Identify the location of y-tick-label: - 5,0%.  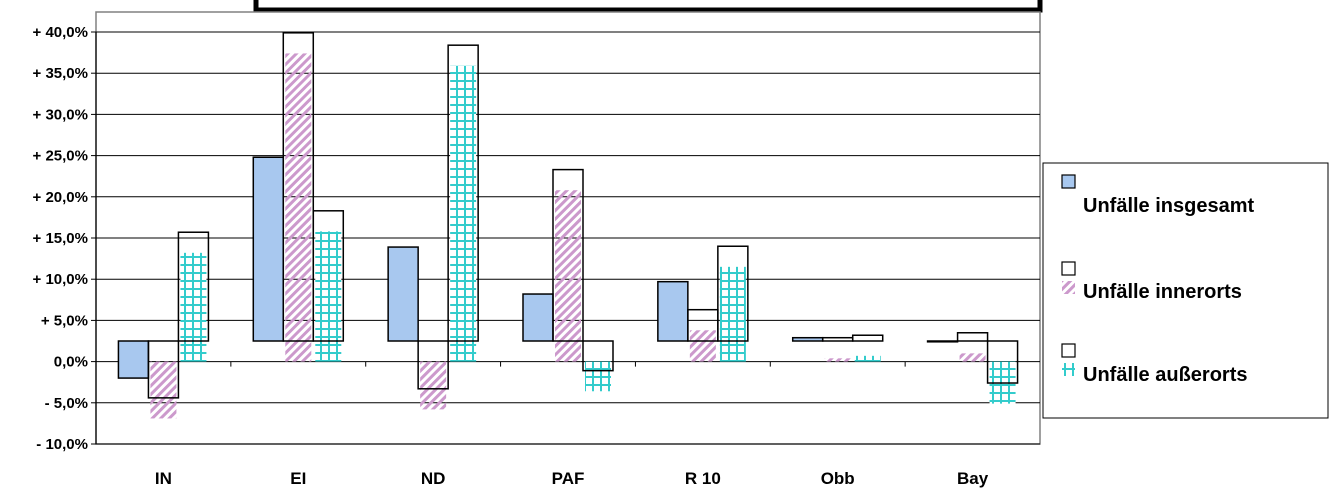
(66, 403).